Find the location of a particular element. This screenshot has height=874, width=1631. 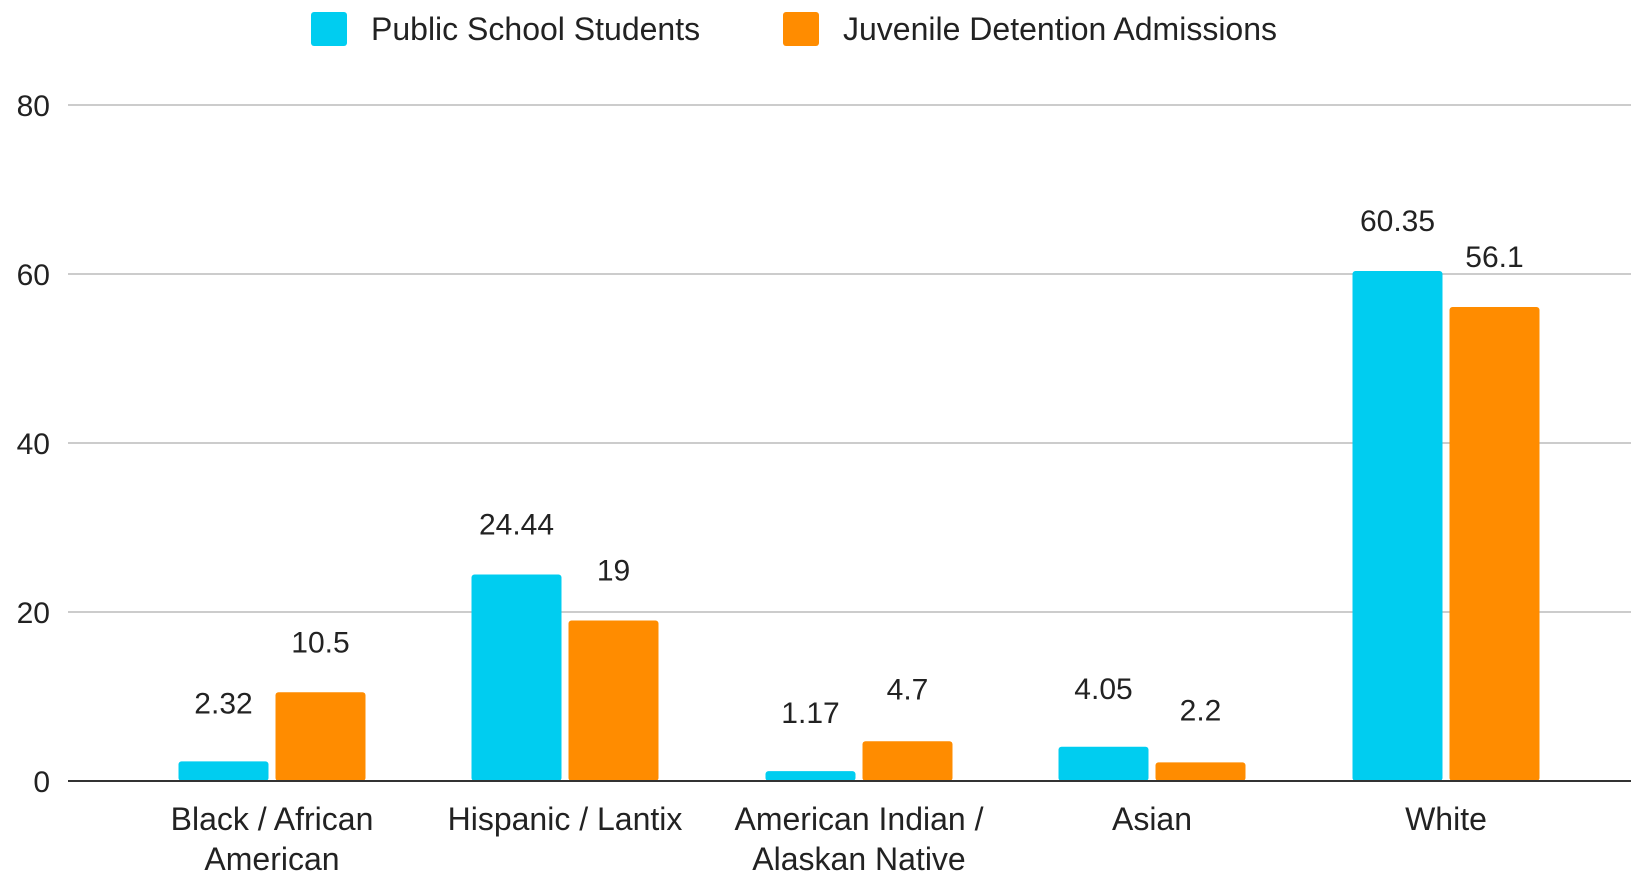

x-category-label: White is located at coordinates (1446, 819).